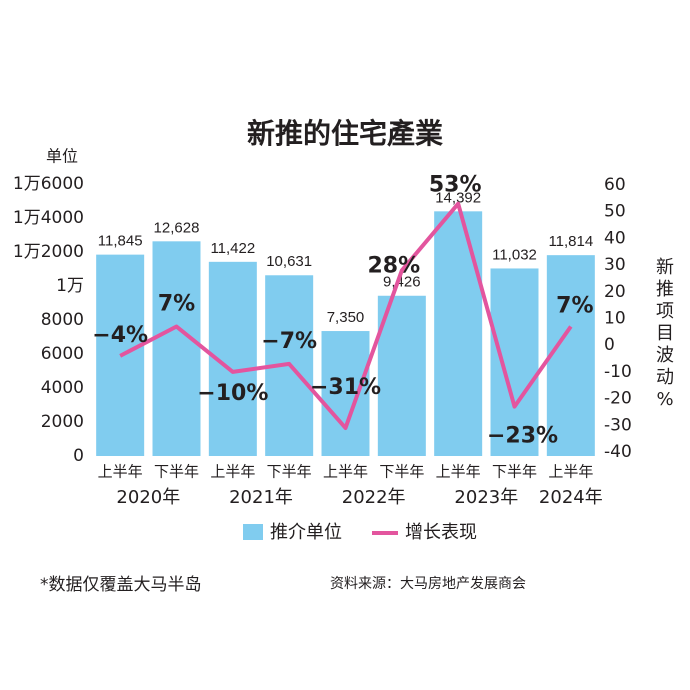  I want to click on y-tick-label: 1万4000, so click(48, 218).